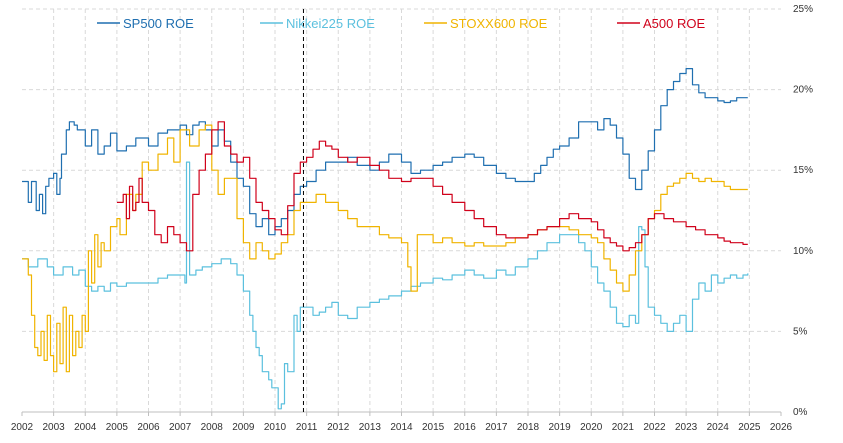 The width and height of the screenshot is (843, 443). Describe the element at coordinates (180, 427) in the screenshot. I see `x-tick-label: 2007` at that location.